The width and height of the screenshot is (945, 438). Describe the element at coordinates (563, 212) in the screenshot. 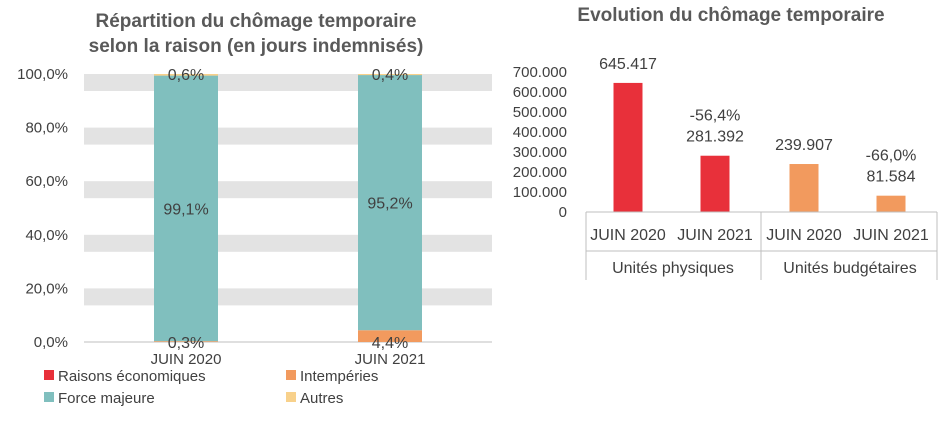

I see `y-tick-label: 0` at that location.